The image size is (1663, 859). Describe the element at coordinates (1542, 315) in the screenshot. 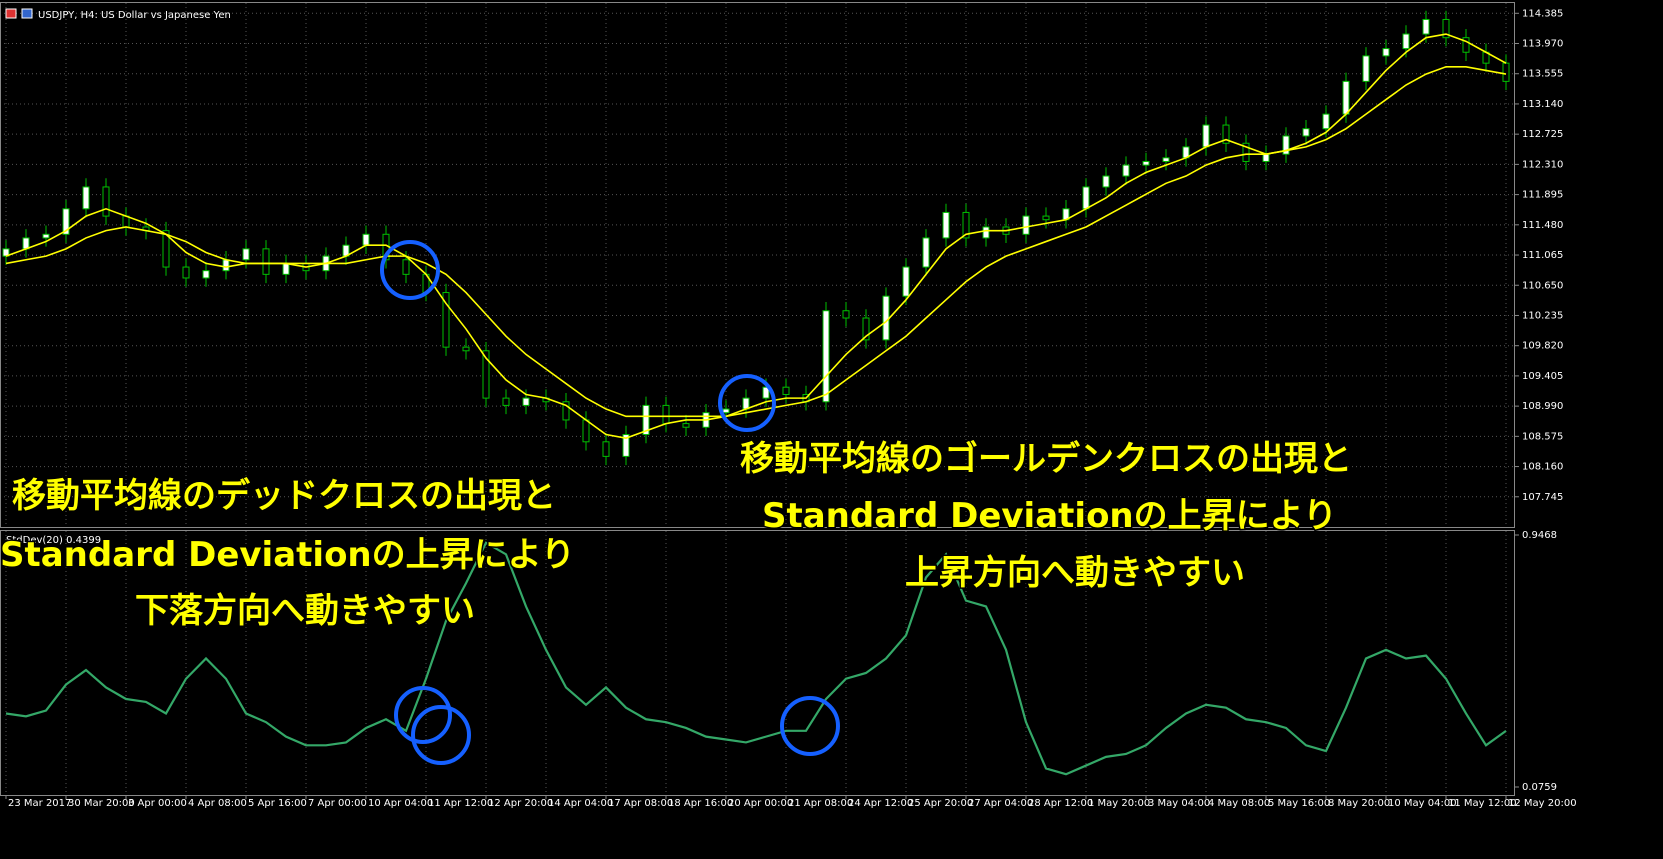

I see `y-tick-label: 110.235` at that location.